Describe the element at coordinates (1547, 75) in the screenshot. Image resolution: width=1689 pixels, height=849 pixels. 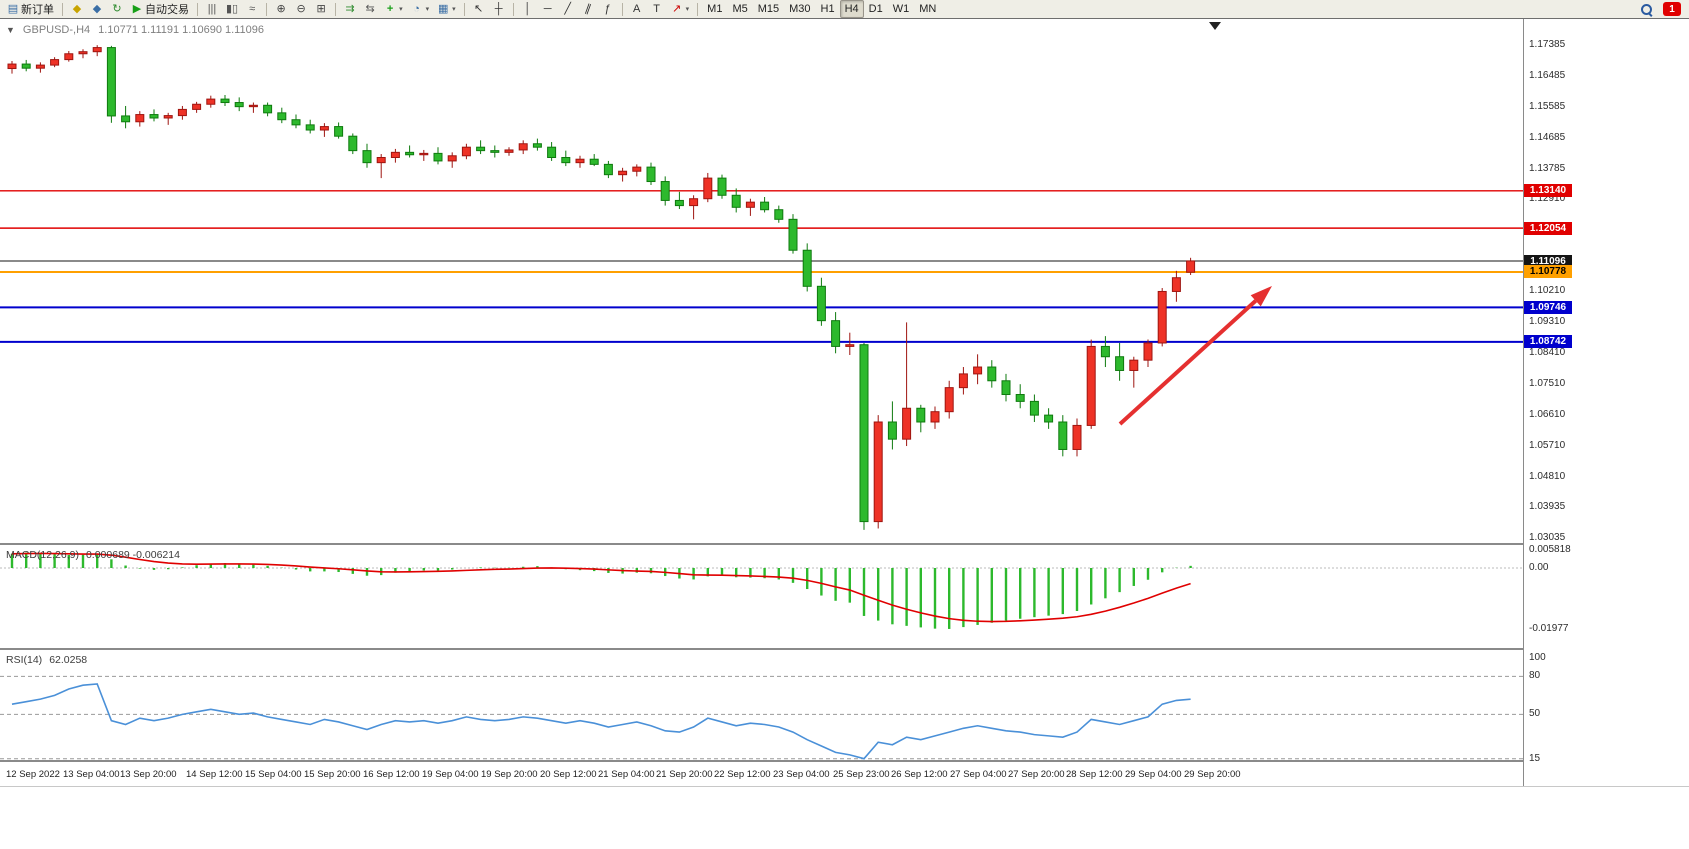
I see `price-axis-label: 1.16485` at that location.